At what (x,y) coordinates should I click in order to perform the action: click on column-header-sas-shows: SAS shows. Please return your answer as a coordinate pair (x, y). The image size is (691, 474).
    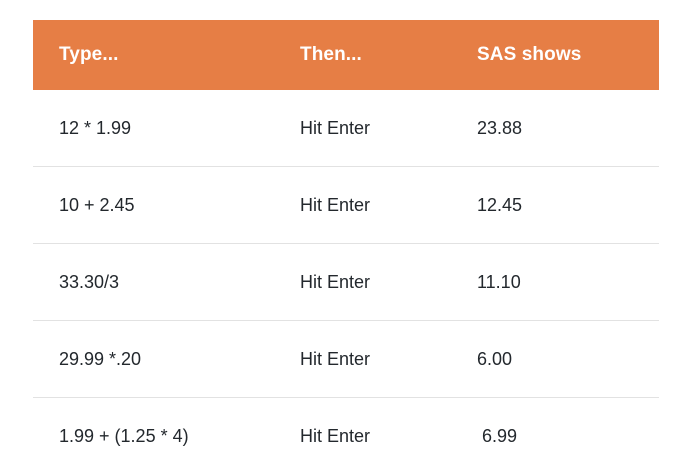
    Looking at the image, I should click on (555, 55).